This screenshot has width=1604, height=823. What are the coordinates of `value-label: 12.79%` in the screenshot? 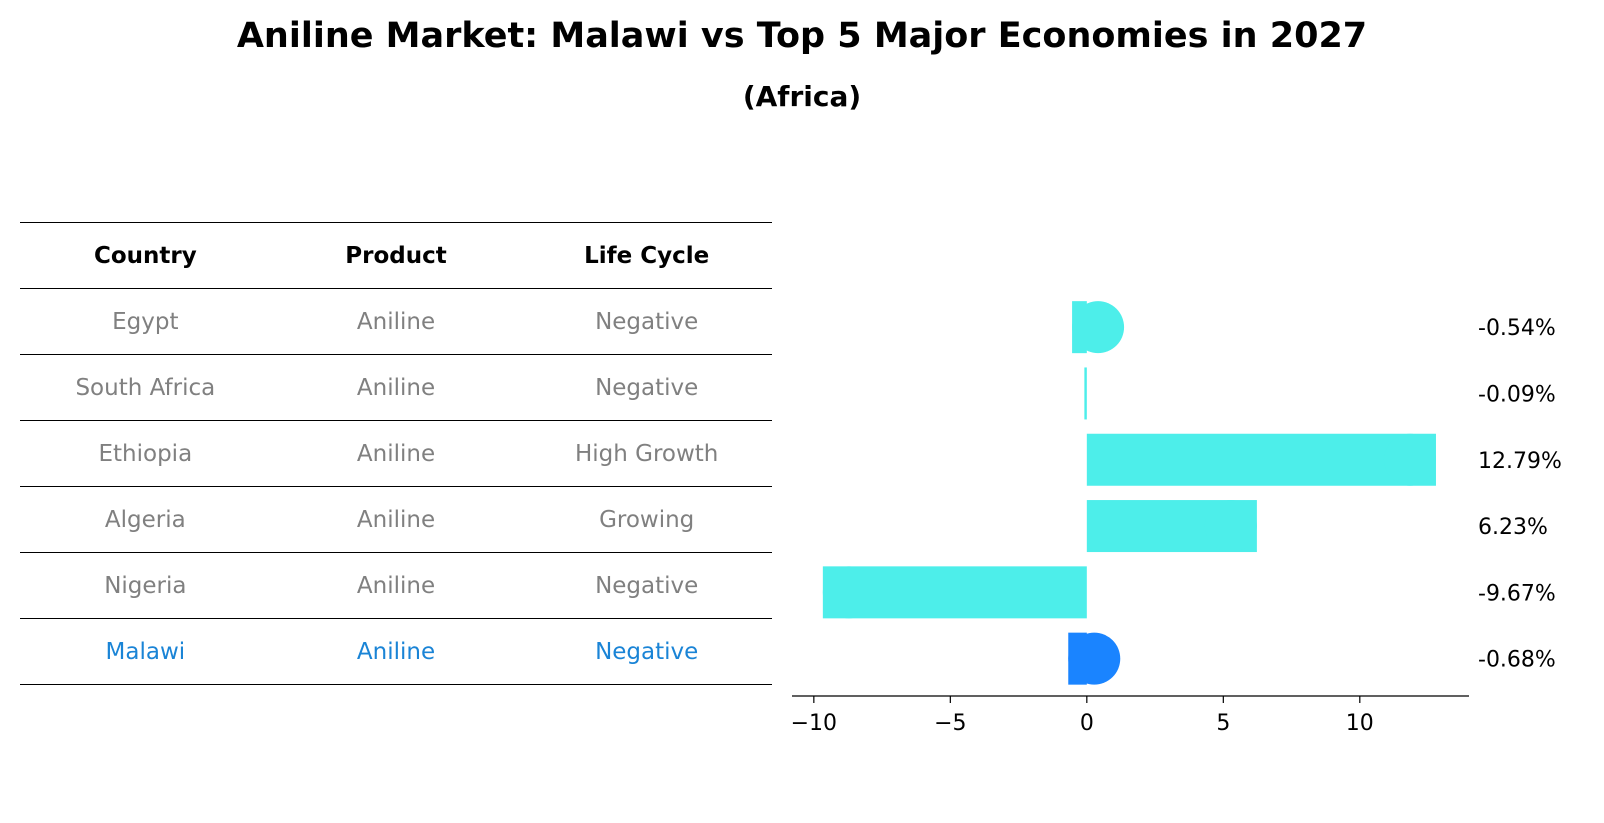 It's located at (1520, 461).